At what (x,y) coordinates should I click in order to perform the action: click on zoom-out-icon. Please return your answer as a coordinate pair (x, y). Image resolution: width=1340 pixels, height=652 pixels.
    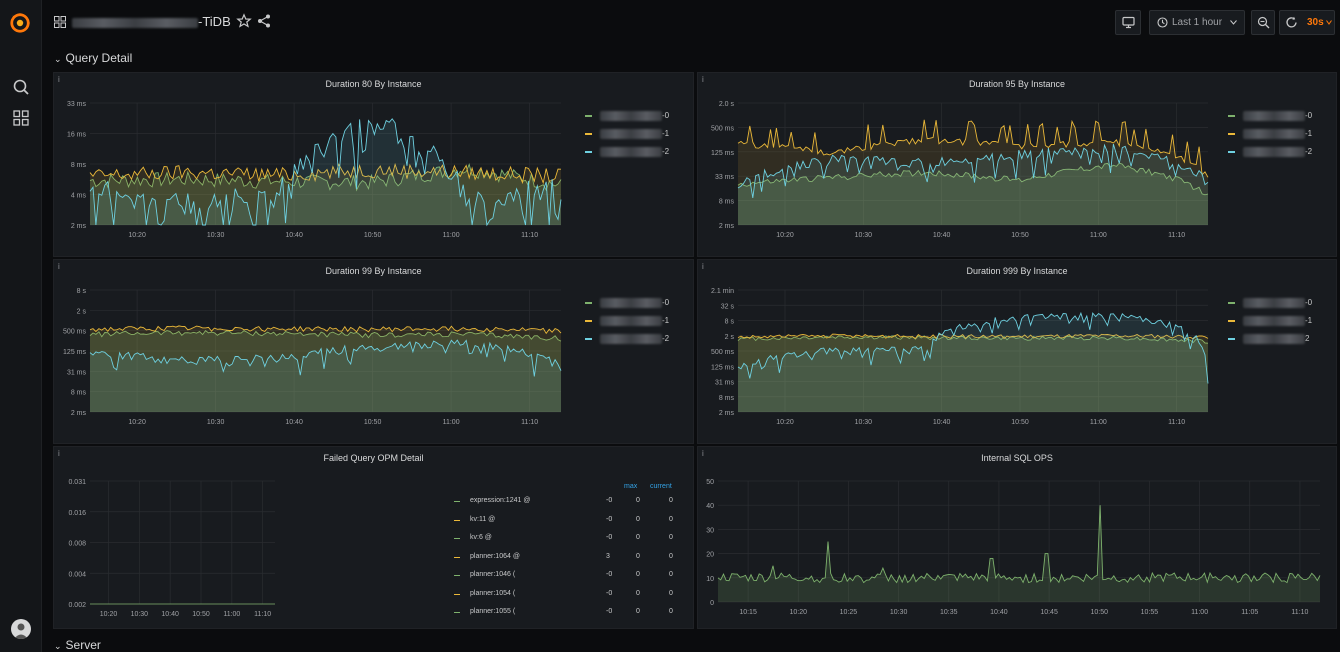
    Looking at the image, I should click on (1263, 22).